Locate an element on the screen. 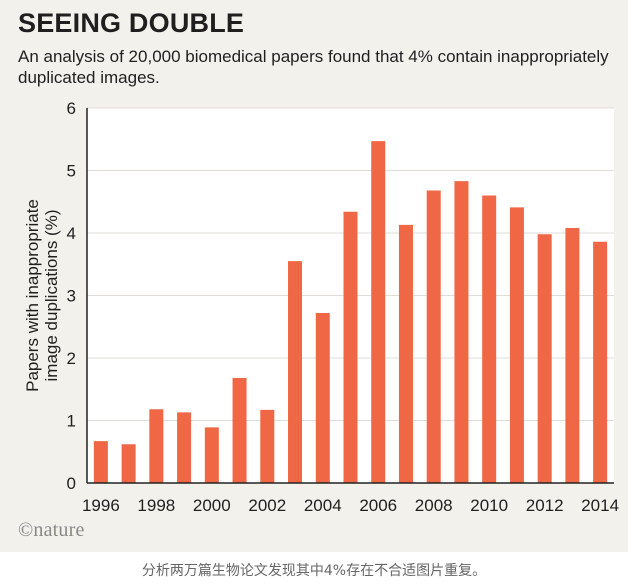 The width and height of the screenshot is (628, 588). x-tick-label: 2002 is located at coordinates (267, 505).